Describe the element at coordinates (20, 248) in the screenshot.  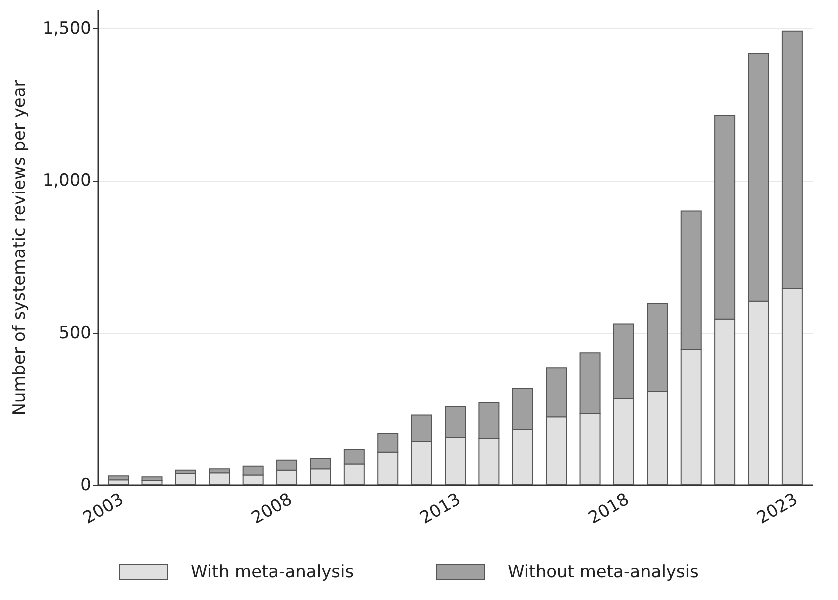
I see `y-axis-title: Number of systematic reviews per year` at that location.